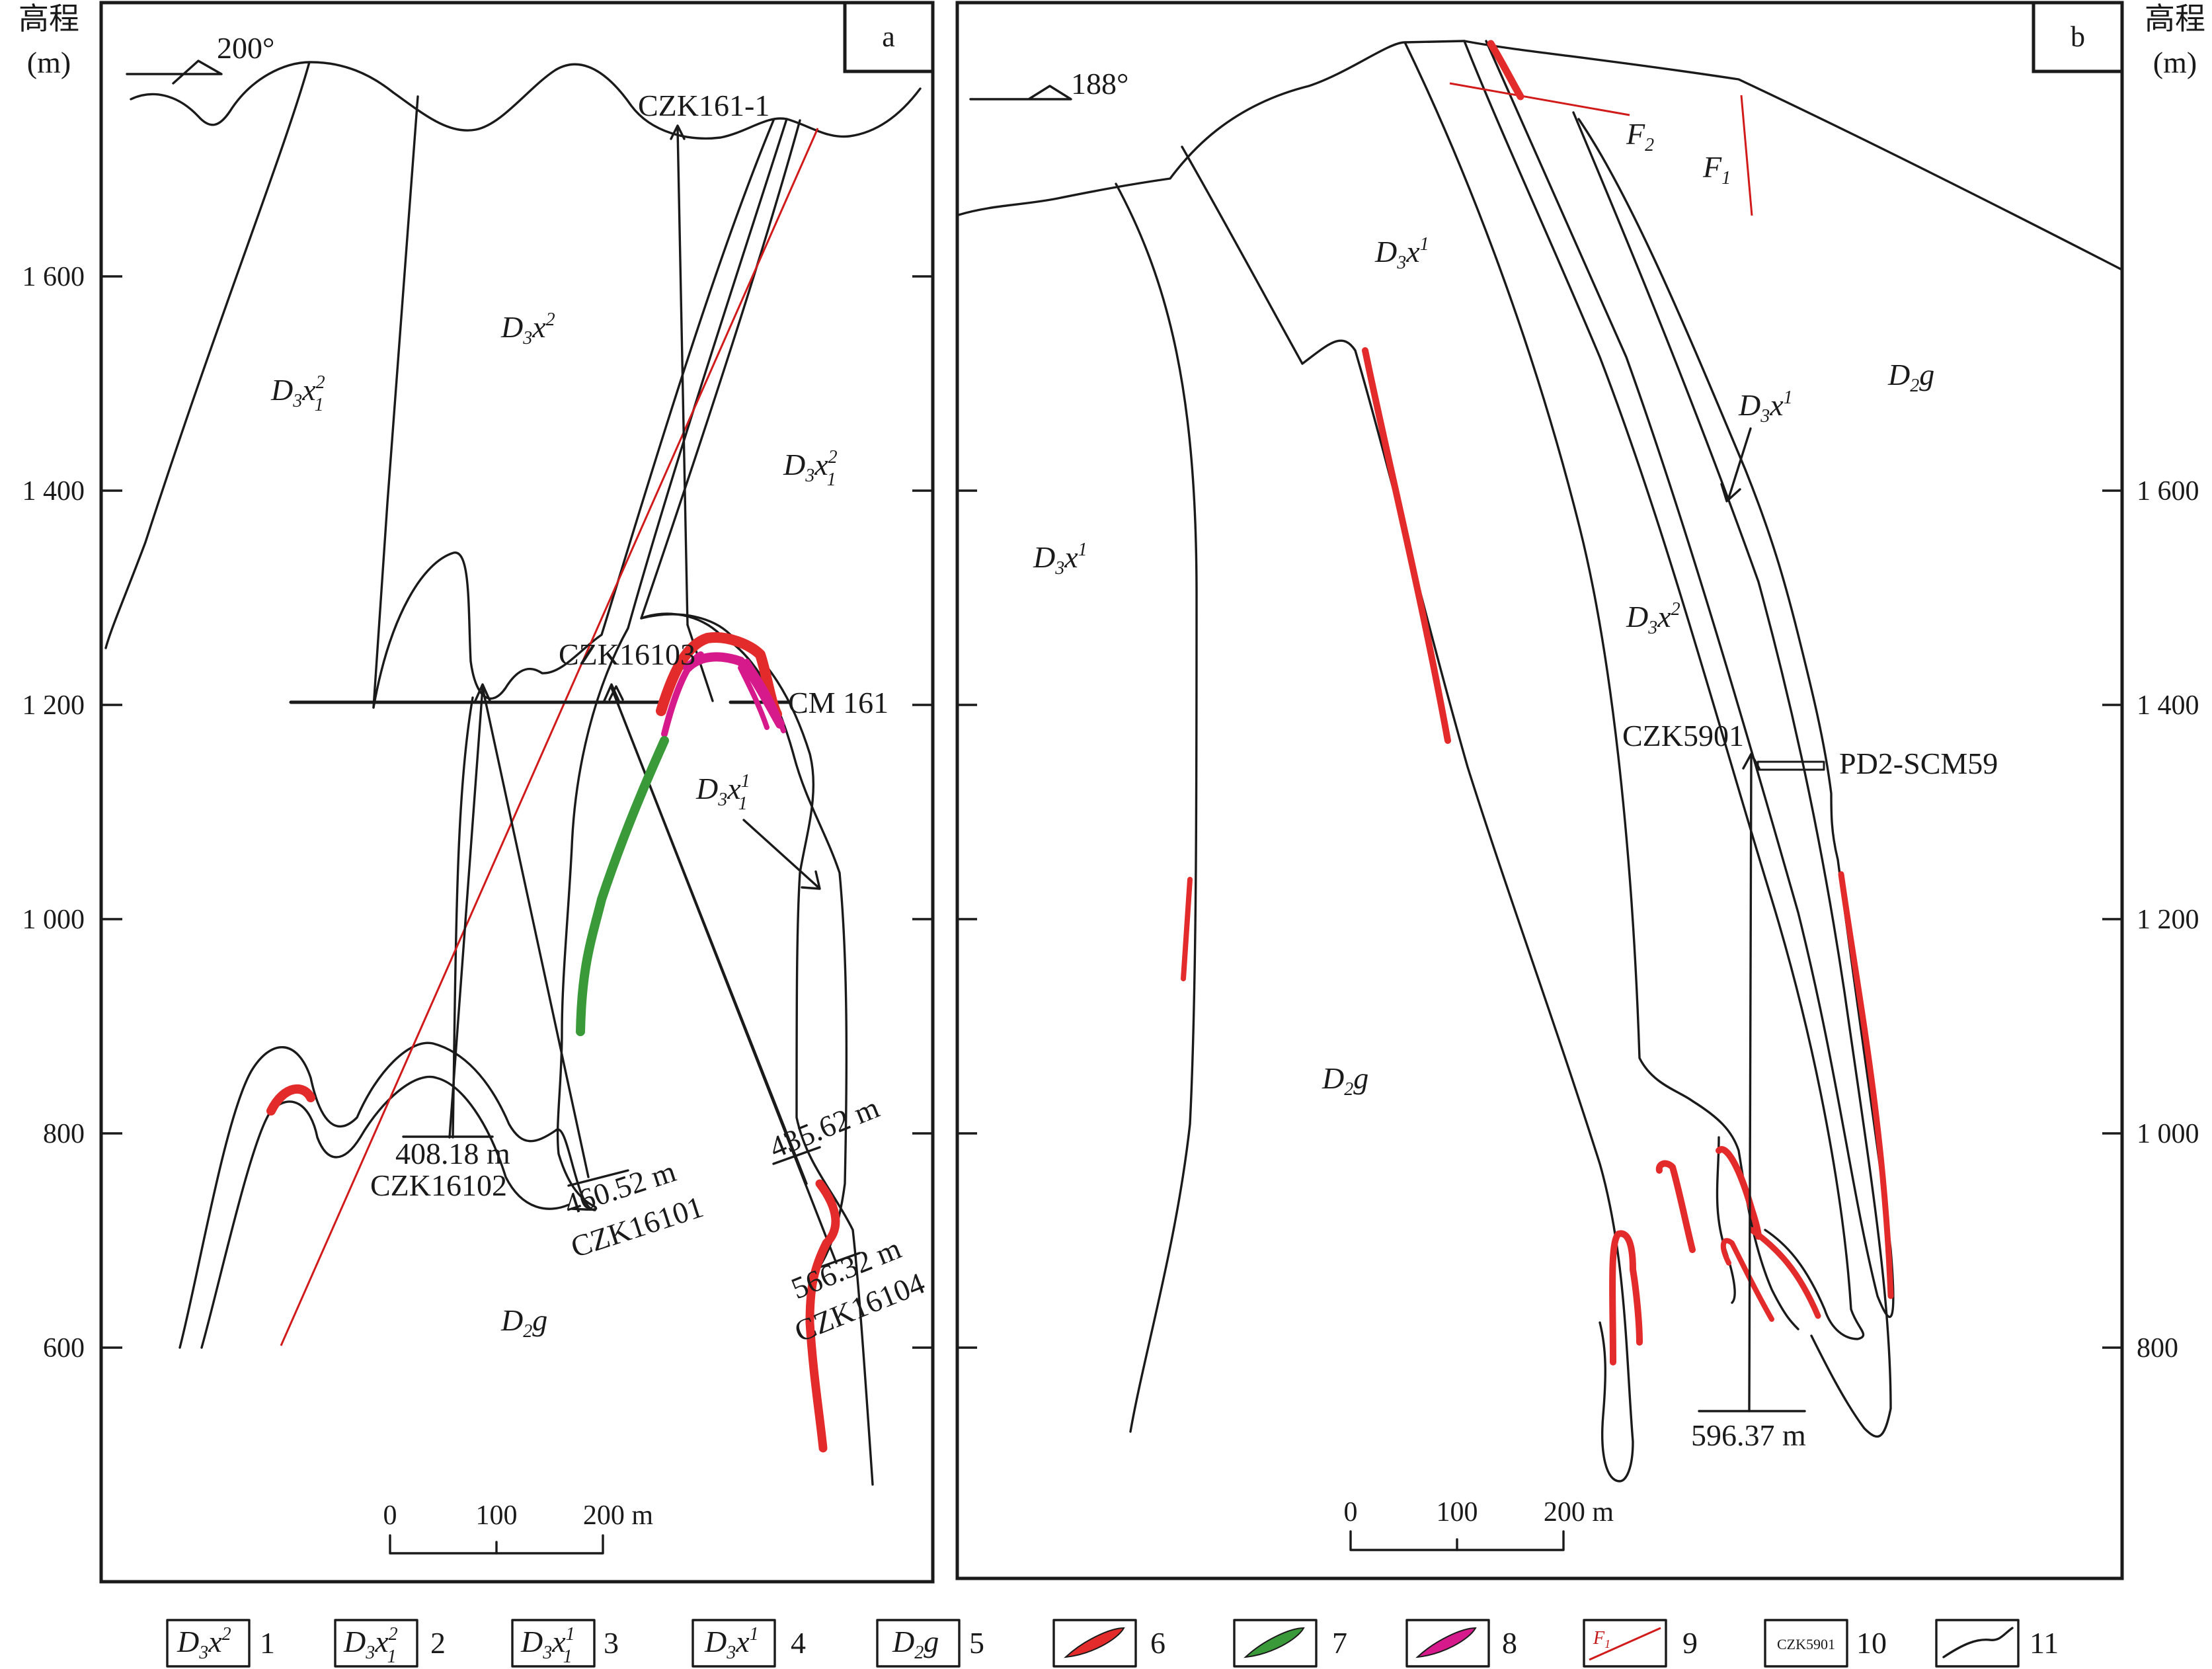 This screenshot has height=1669, width=2212. Describe the element at coordinates (204, 1643) in the screenshot. I see `svg-text: D3x2` at that location.